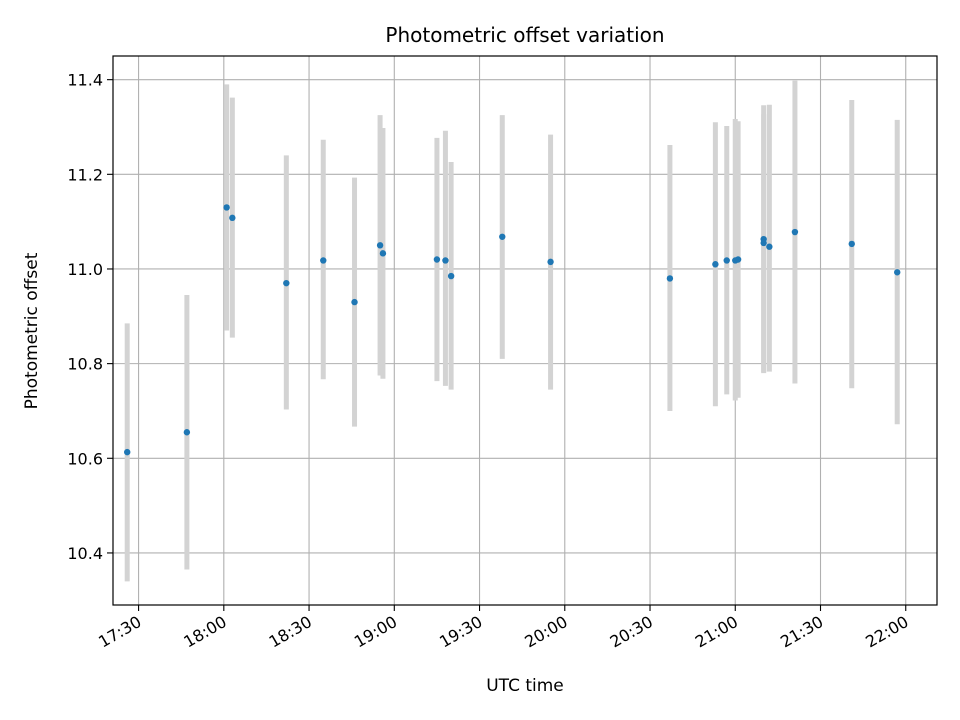 This screenshot has width=960, height=720. What do you see at coordinates (85, 269) in the screenshot?
I see `y-tick-label: 11.0` at bounding box center [85, 269].